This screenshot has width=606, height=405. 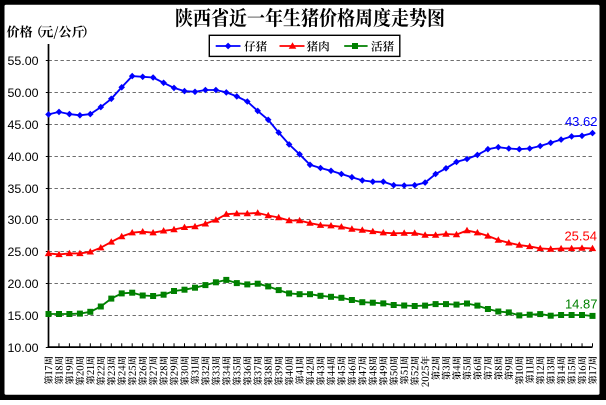 What do you see at coordinates (22, 93) in the screenshot?
I see `svg-text: 50.00` at bounding box center [22, 93].